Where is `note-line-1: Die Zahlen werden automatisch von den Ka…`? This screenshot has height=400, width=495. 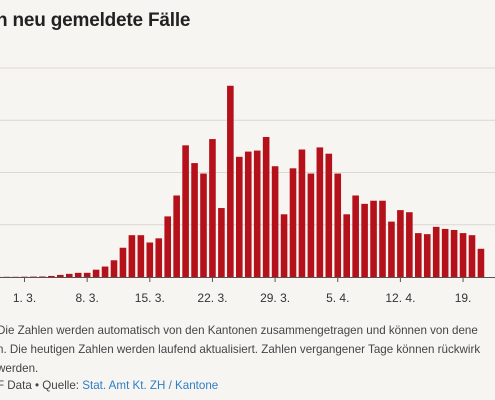 note-line-1: Die Zahlen werden automatisch von den Ka… is located at coordinates (239, 330).